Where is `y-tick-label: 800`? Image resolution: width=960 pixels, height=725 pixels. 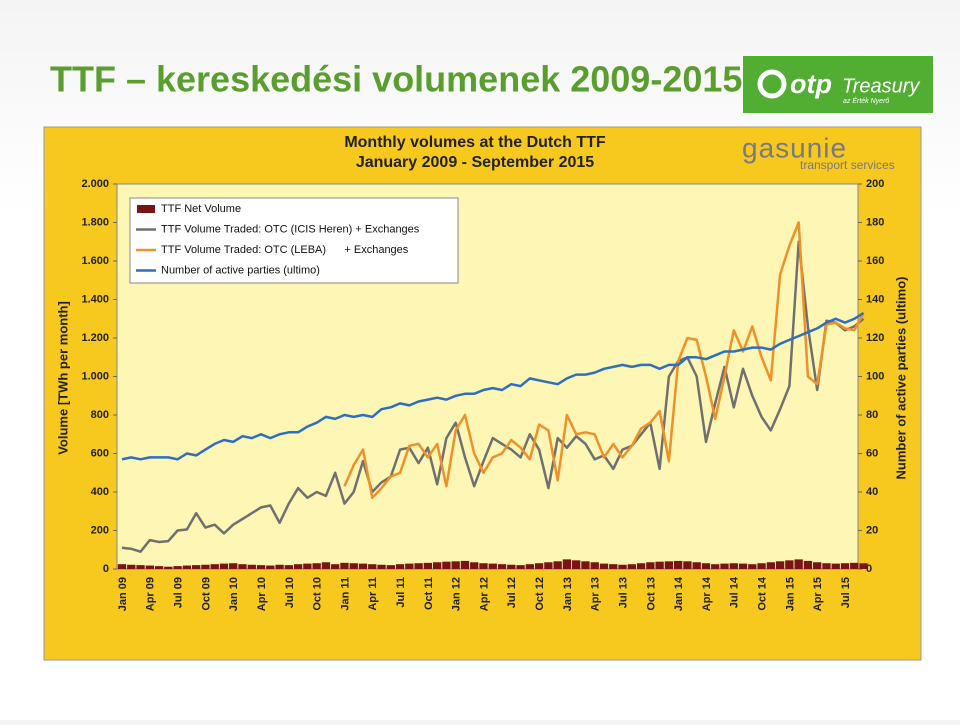
y-tick-label: 800 is located at coordinates (100, 415).